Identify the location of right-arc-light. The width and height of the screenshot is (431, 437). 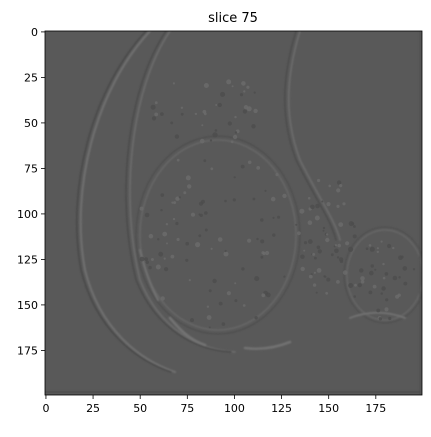
(314, 136).